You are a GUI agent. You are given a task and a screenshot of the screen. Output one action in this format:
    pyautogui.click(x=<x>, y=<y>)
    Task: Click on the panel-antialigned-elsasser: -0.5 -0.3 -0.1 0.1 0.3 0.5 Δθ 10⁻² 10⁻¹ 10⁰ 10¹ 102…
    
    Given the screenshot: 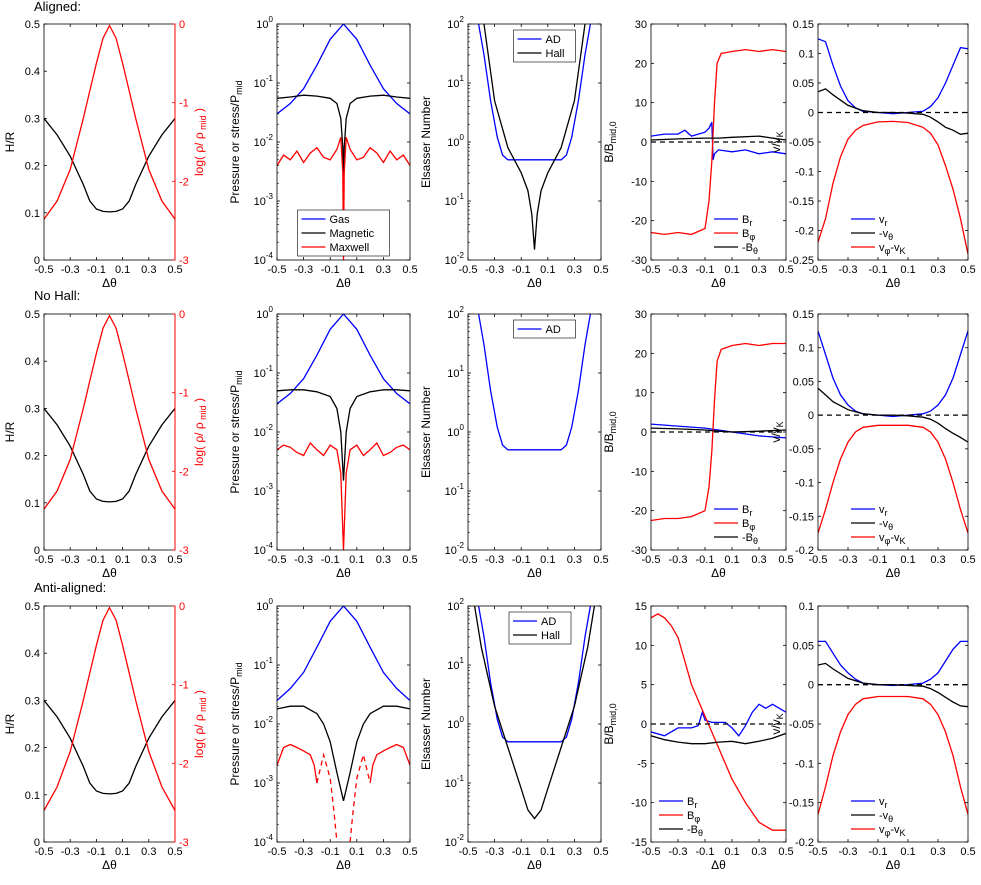 What is the action you would take?
    pyautogui.click(x=514, y=734)
    